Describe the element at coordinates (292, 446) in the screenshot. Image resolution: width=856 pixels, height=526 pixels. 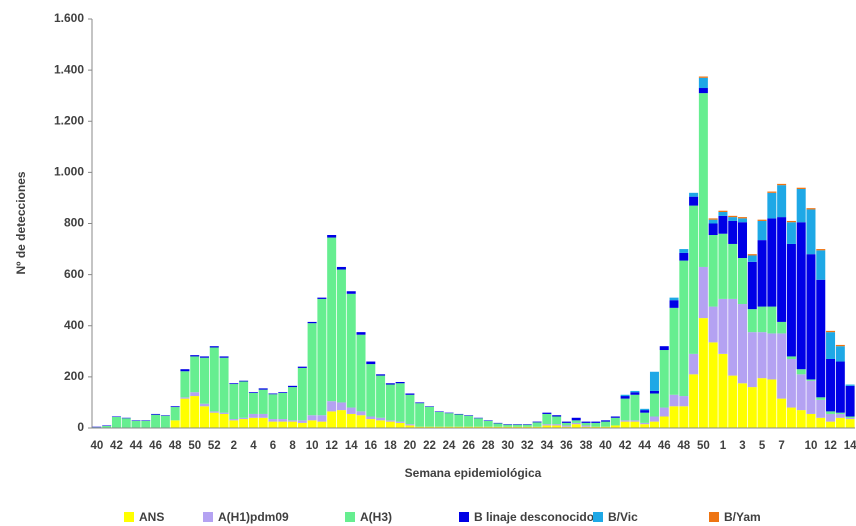
I see `x-tick-label: 8` at that location.